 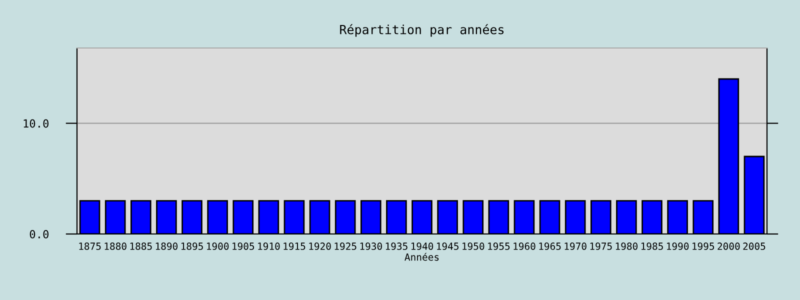 I want to click on x-tick-label: 1880, so click(x=115, y=246).